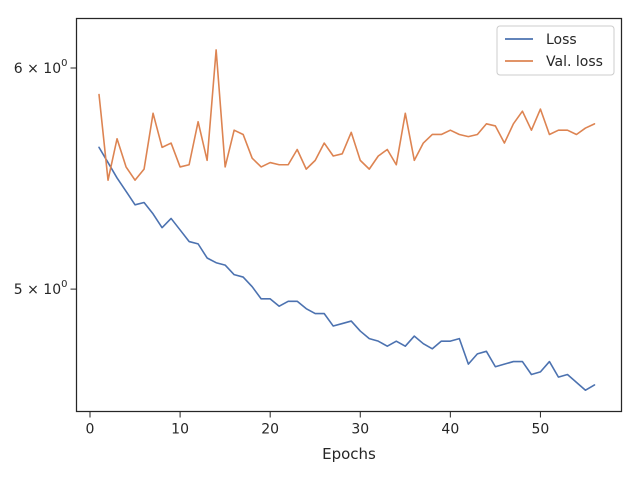 Image resolution: width=640 pixels, height=480 pixels. Describe the element at coordinates (41, 67) in the screenshot. I see `y-tick-label: 6 × 100` at that location.